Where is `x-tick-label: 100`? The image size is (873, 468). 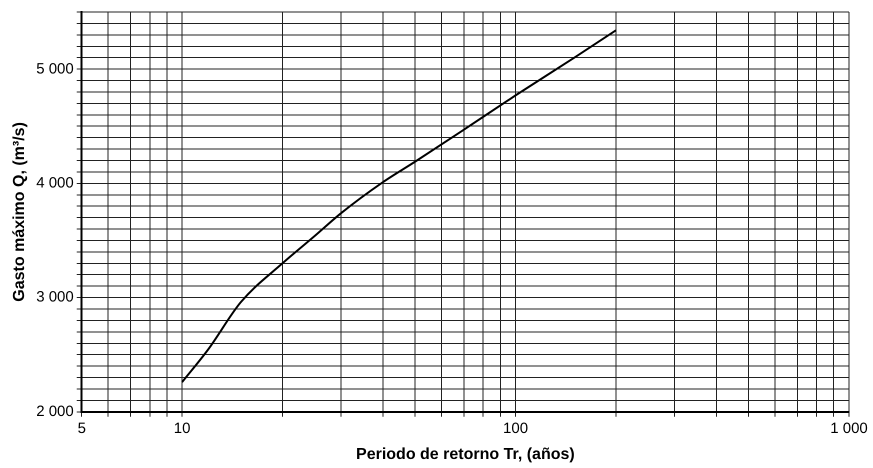 x-tick-label: 100 is located at coordinates (515, 428).